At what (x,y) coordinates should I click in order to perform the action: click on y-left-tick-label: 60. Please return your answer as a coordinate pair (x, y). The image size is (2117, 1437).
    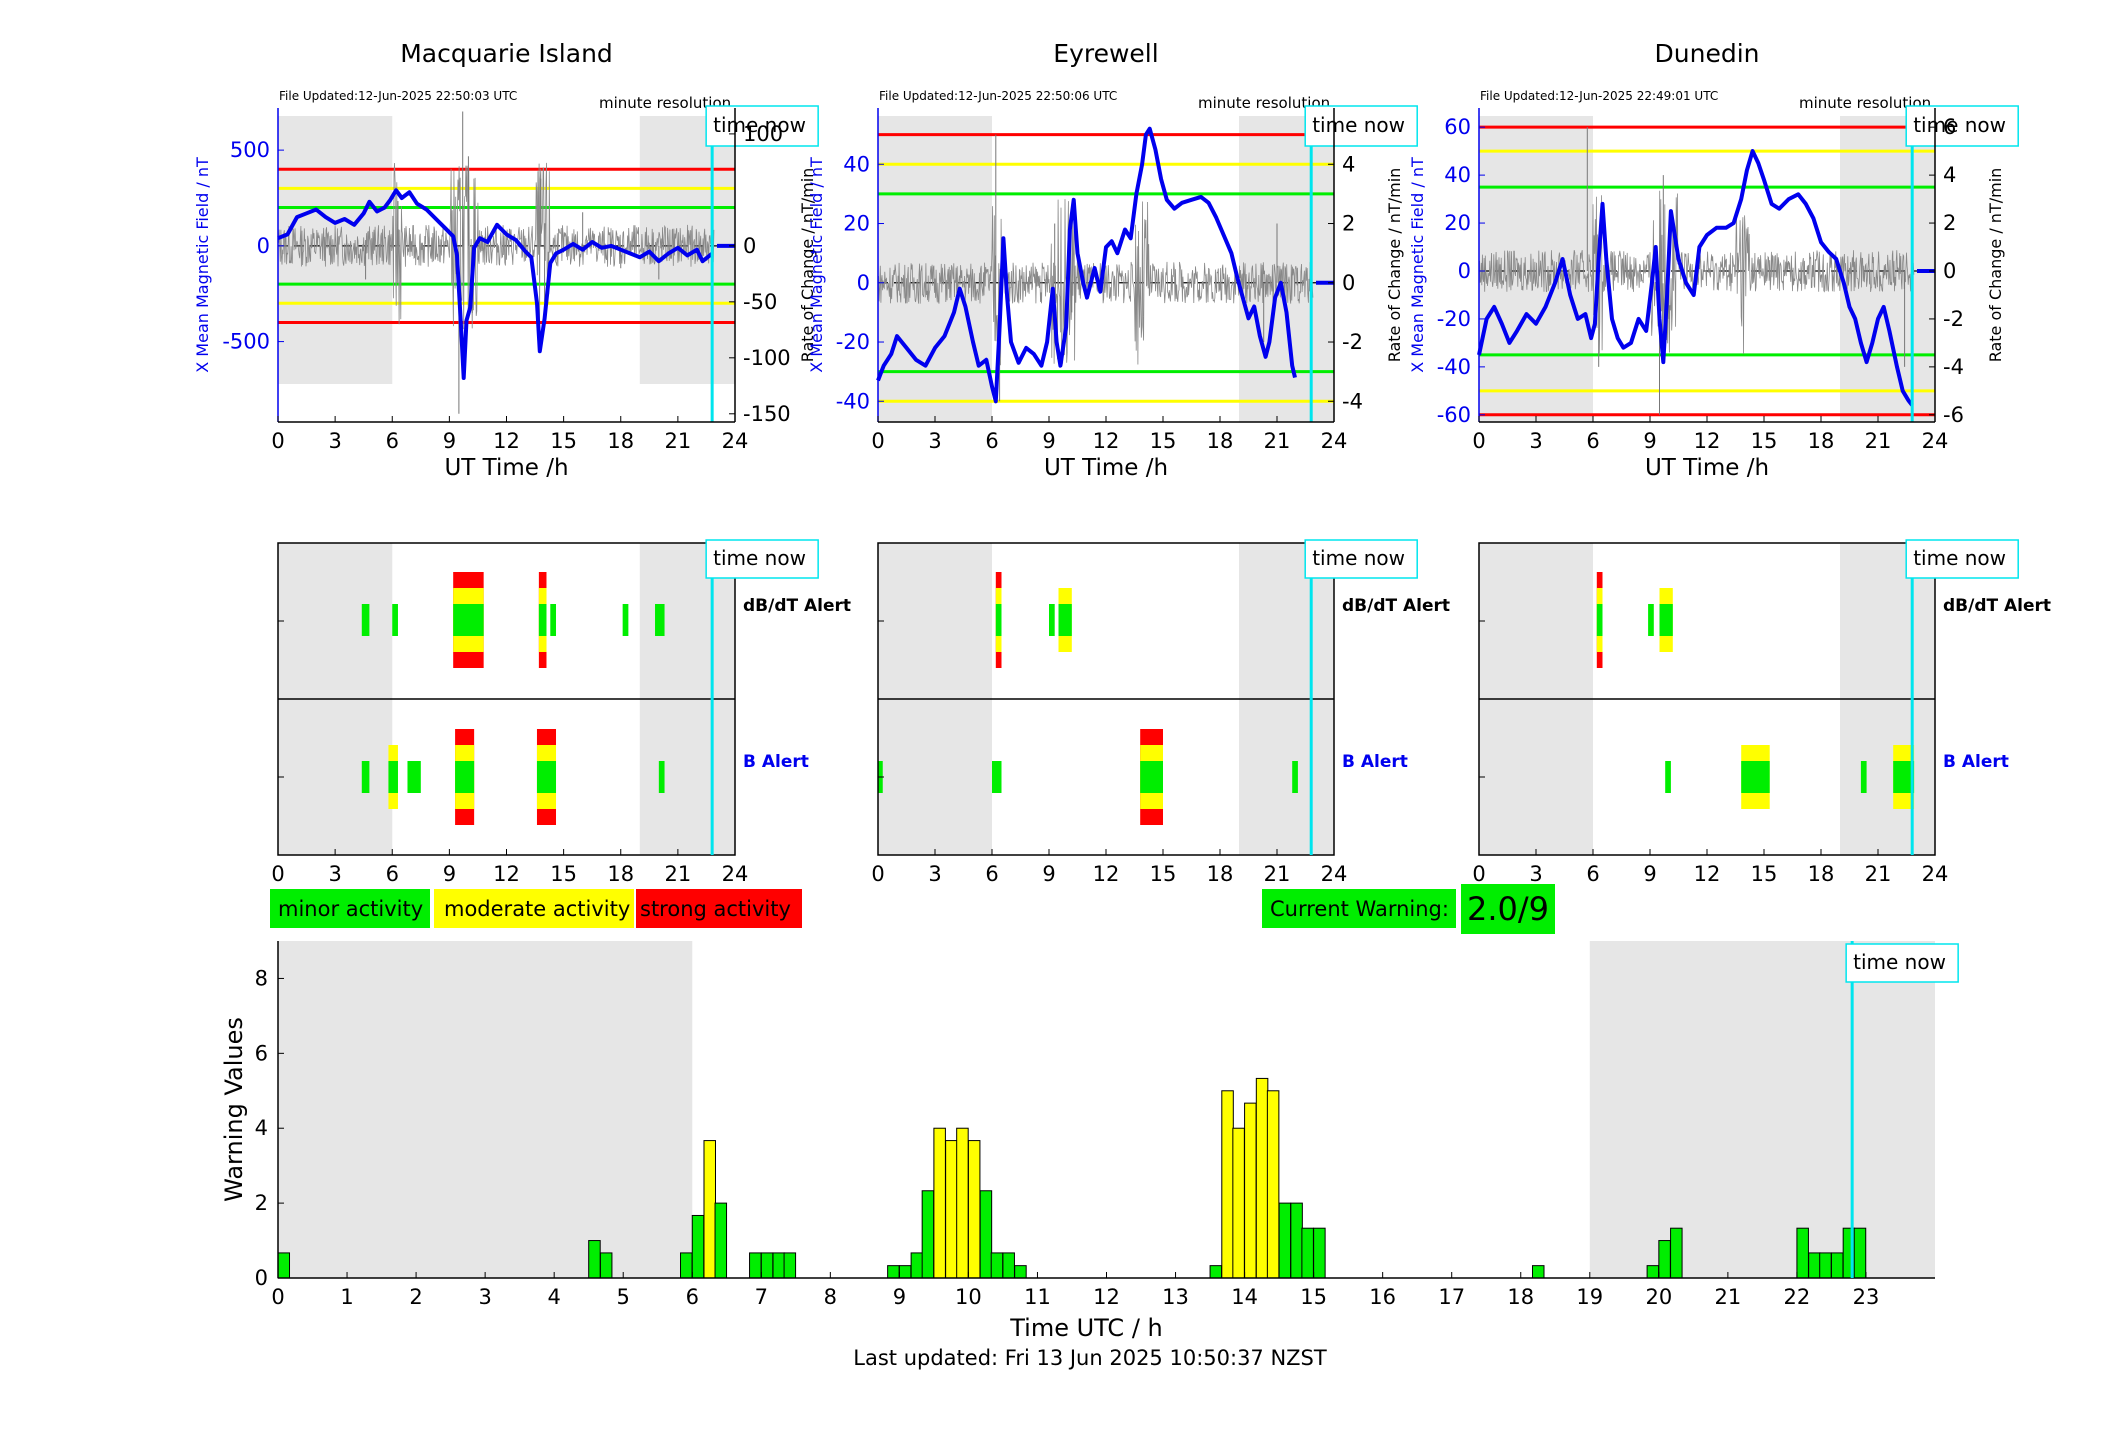
    Looking at the image, I should click on (1457, 127).